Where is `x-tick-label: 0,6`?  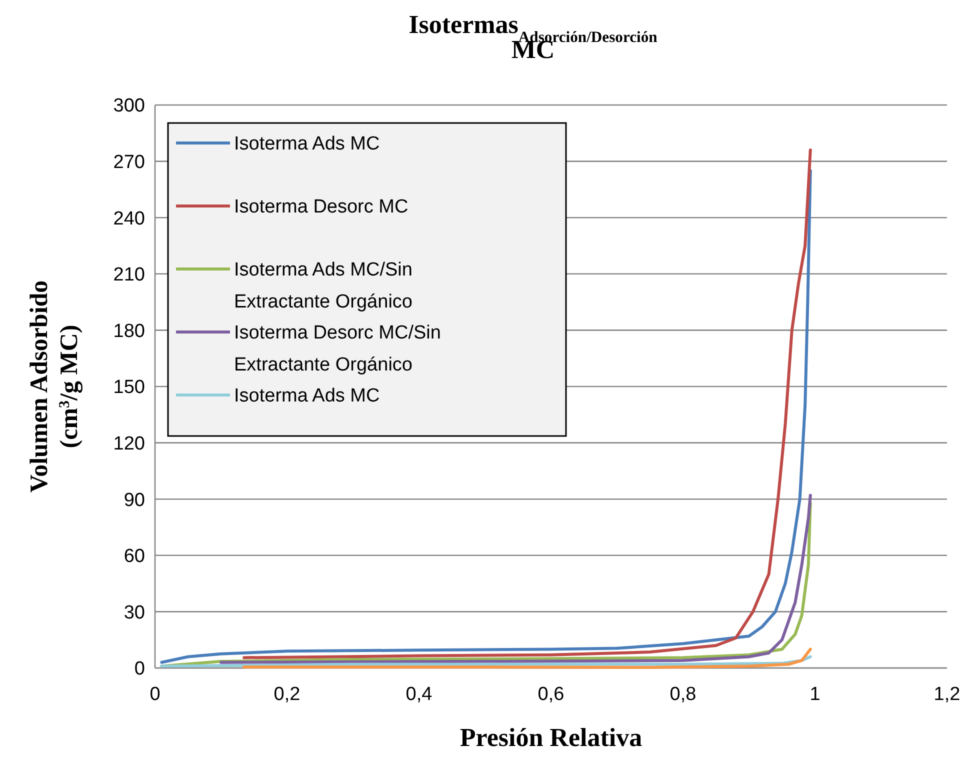
x-tick-label: 0,6 is located at coordinates (551, 694).